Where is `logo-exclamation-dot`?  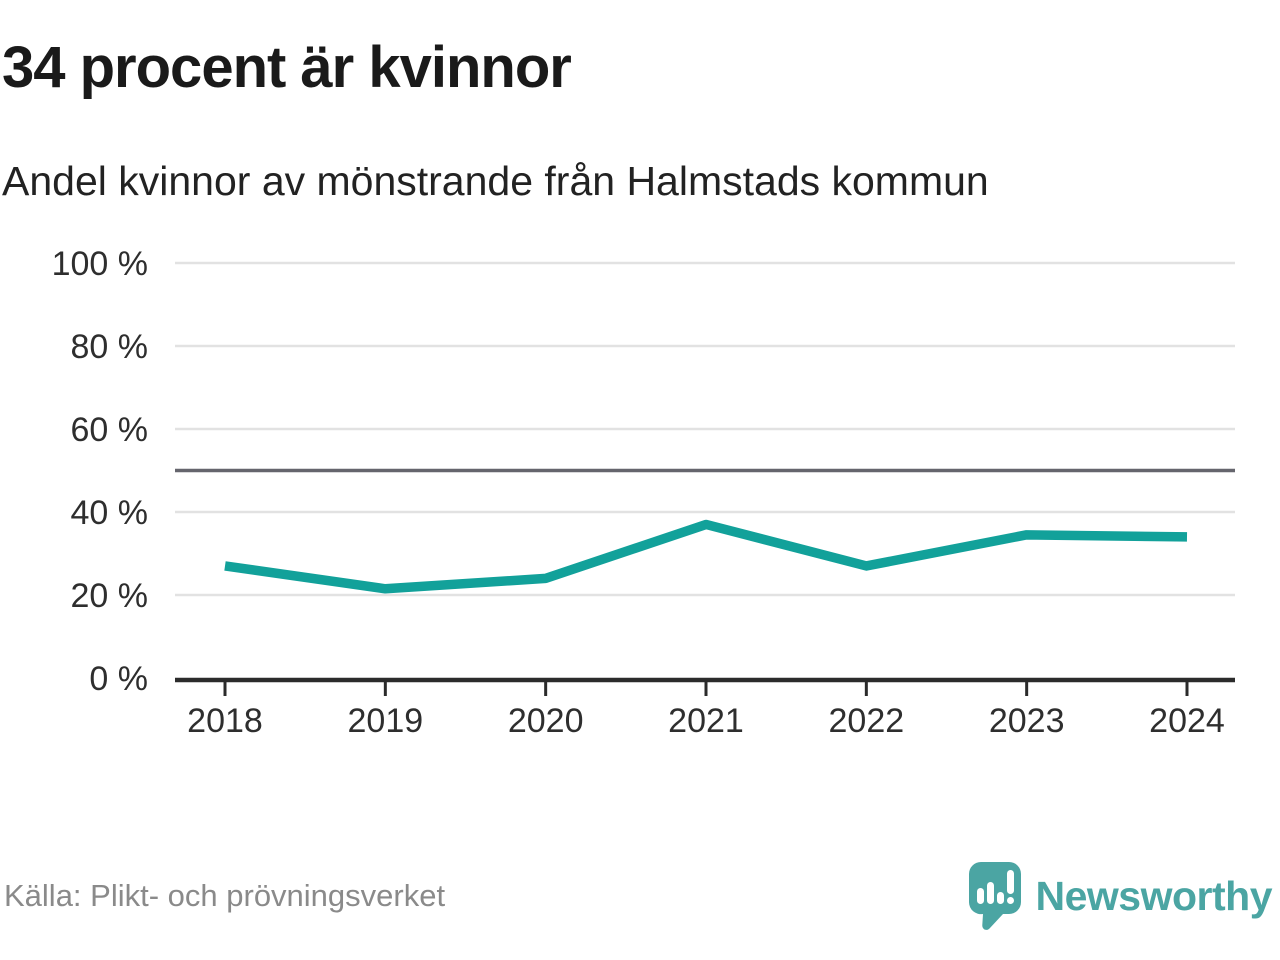
logo-exclamation-dot is located at coordinates (1010, 900).